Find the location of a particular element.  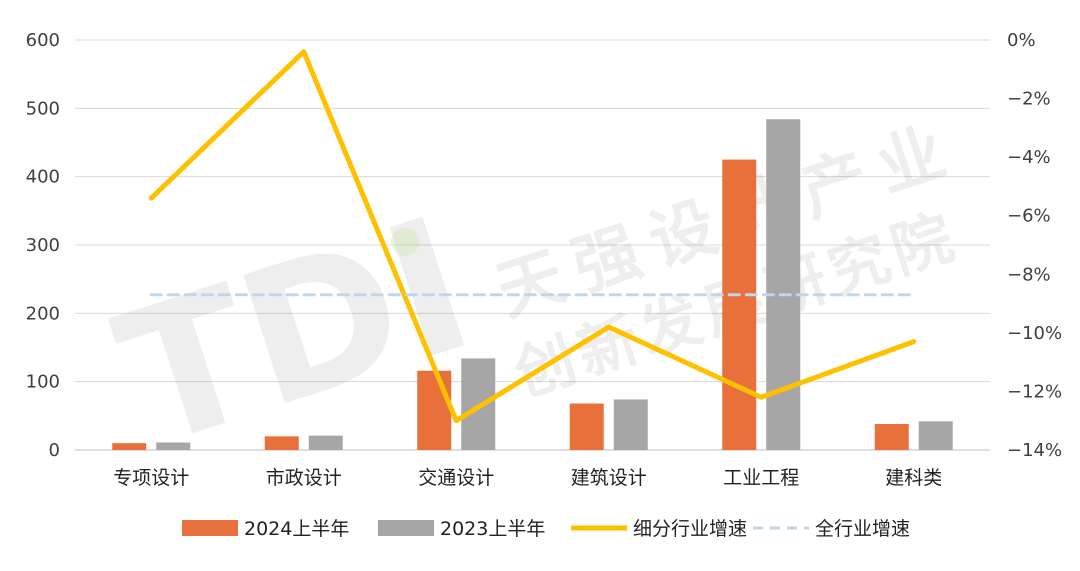

left-tick-label: 0 is located at coordinates (54, 450).